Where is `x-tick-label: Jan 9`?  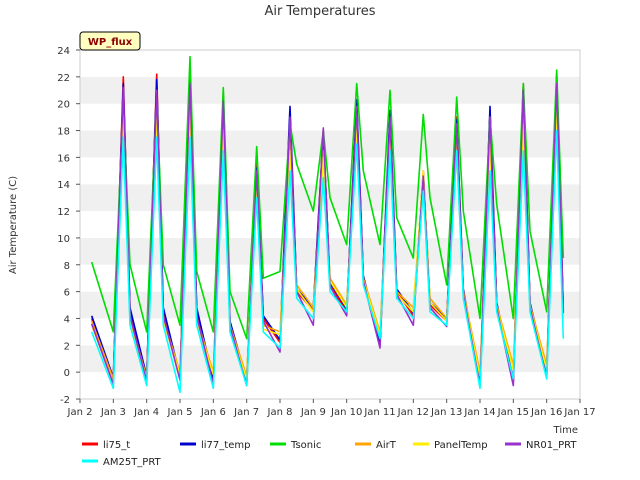
x-tick-label: Jan 9 is located at coordinates (313, 412).